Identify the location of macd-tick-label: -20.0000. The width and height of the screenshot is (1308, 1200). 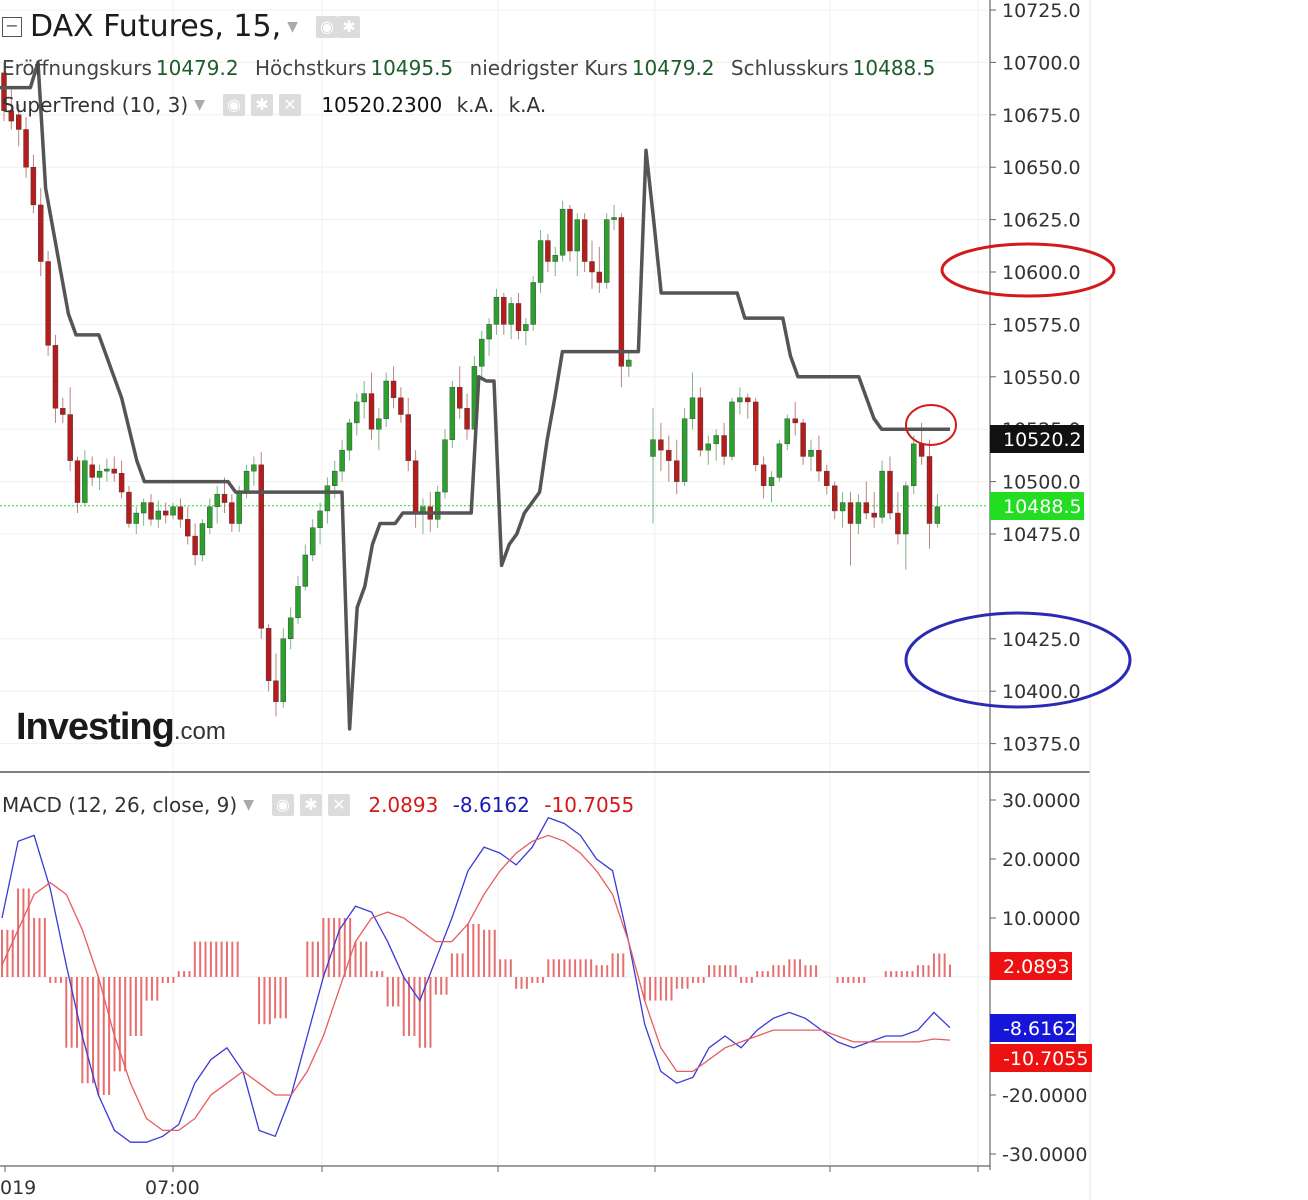
(1044, 1096).